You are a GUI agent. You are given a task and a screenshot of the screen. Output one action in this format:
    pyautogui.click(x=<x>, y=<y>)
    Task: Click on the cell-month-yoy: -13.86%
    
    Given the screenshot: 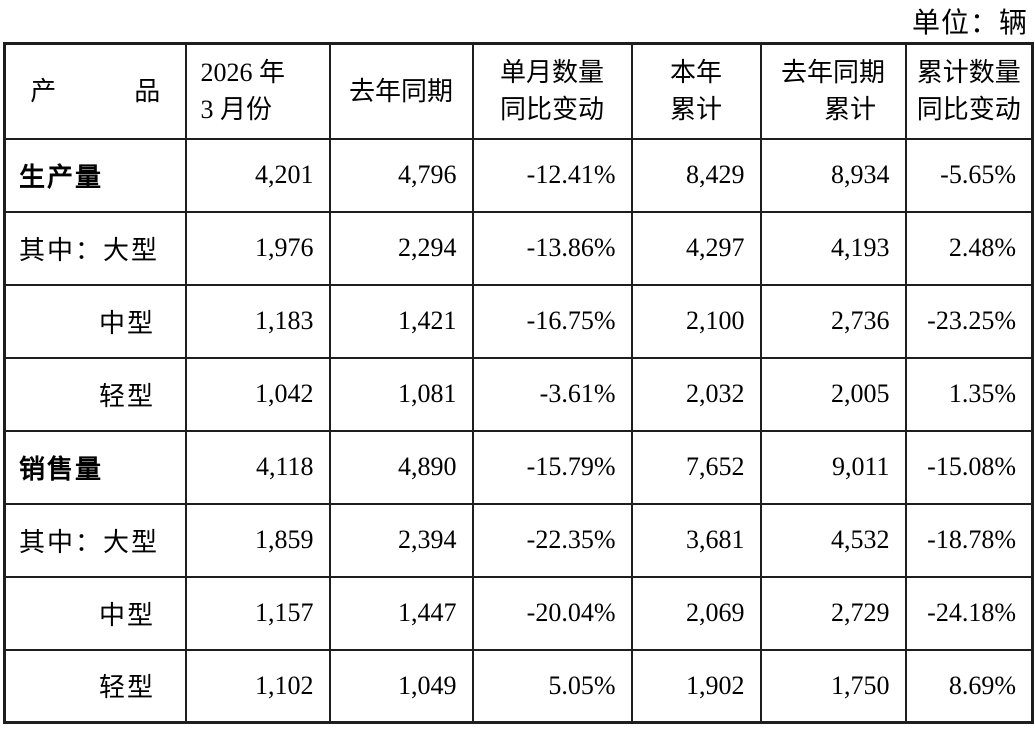 What is the action you would take?
    pyautogui.click(x=552, y=248)
    